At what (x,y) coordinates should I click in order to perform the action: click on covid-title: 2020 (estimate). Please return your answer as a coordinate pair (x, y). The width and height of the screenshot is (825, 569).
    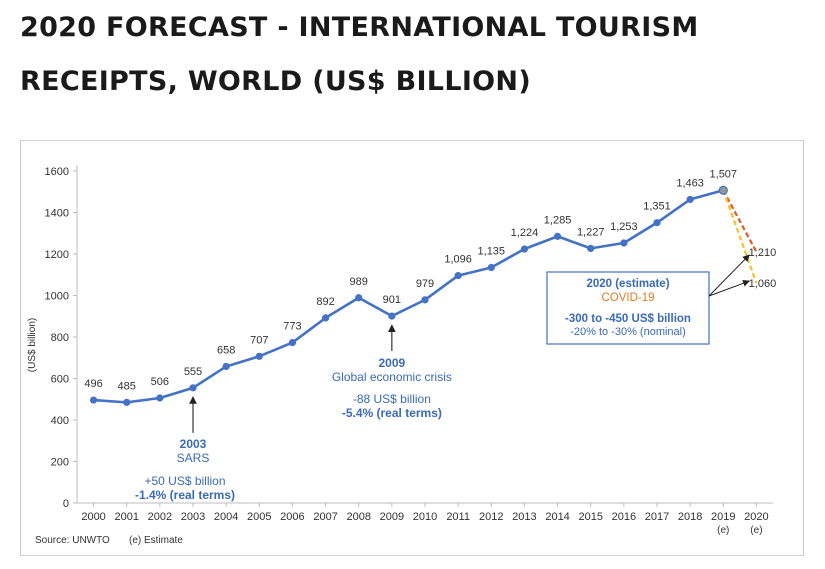
    Looking at the image, I should click on (627, 284).